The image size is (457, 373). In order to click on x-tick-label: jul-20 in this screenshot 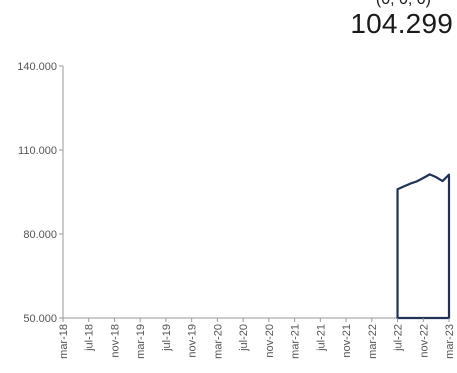, I will do `click(244, 338)`.